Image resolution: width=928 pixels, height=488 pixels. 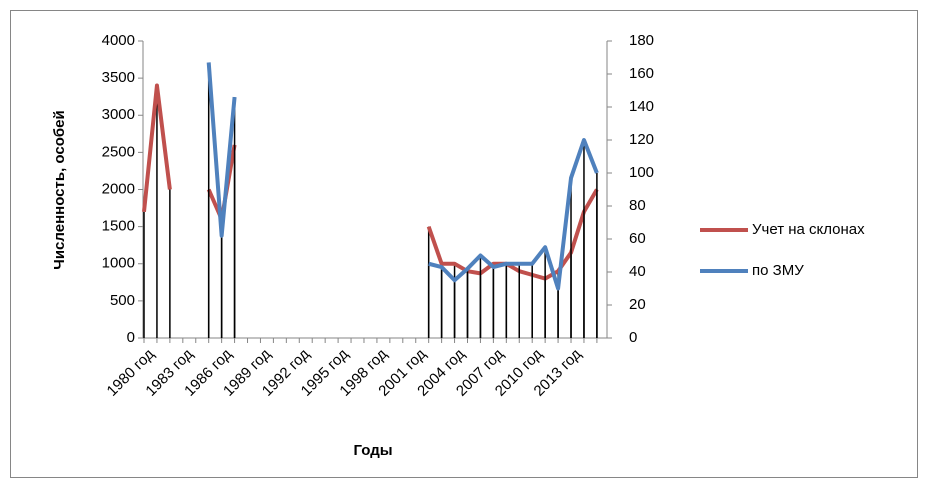 What do you see at coordinates (118, 77) in the screenshot?
I see `y-tick-label: 3500` at bounding box center [118, 77].